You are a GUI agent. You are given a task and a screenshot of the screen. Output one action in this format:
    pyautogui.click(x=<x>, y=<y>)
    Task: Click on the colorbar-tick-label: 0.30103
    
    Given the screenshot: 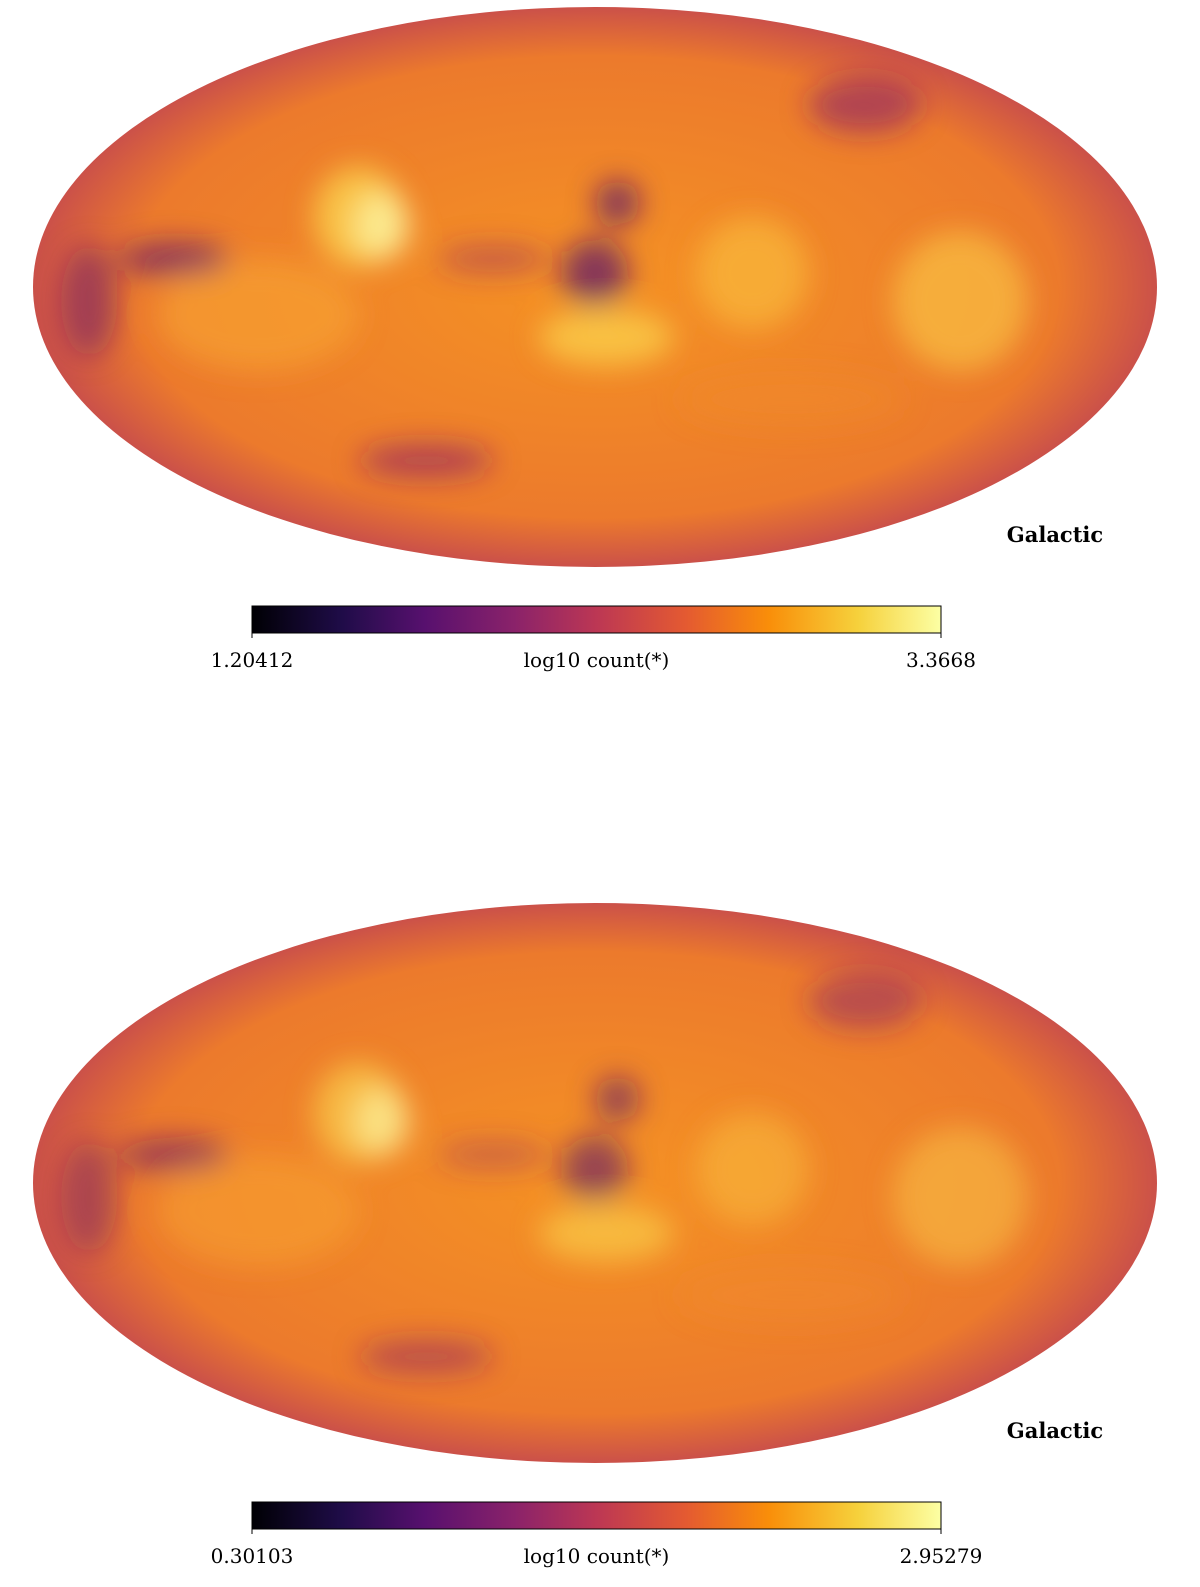 What is the action you would take?
    pyautogui.click(x=252, y=1556)
    